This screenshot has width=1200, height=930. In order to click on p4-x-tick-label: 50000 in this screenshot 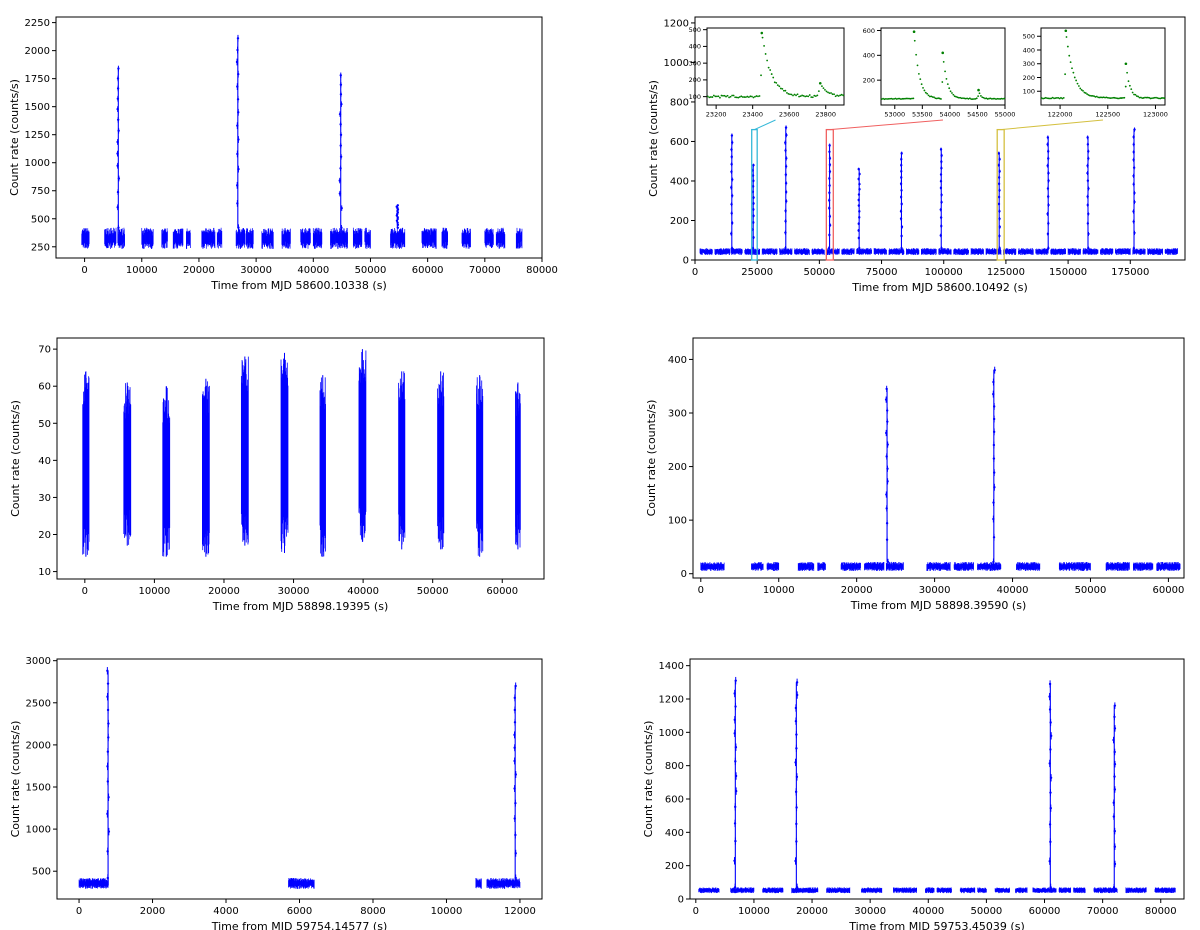, I will do `click(1091, 590)`.